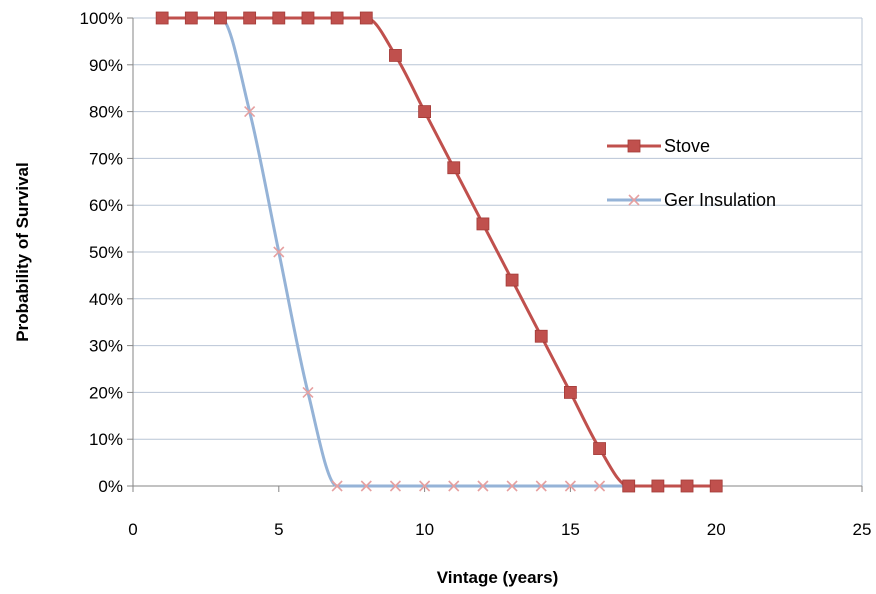 The width and height of the screenshot is (876, 594). What do you see at coordinates (658, 146) in the screenshot?
I see `legend-item-stove: Stove` at bounding box center [658, 146].